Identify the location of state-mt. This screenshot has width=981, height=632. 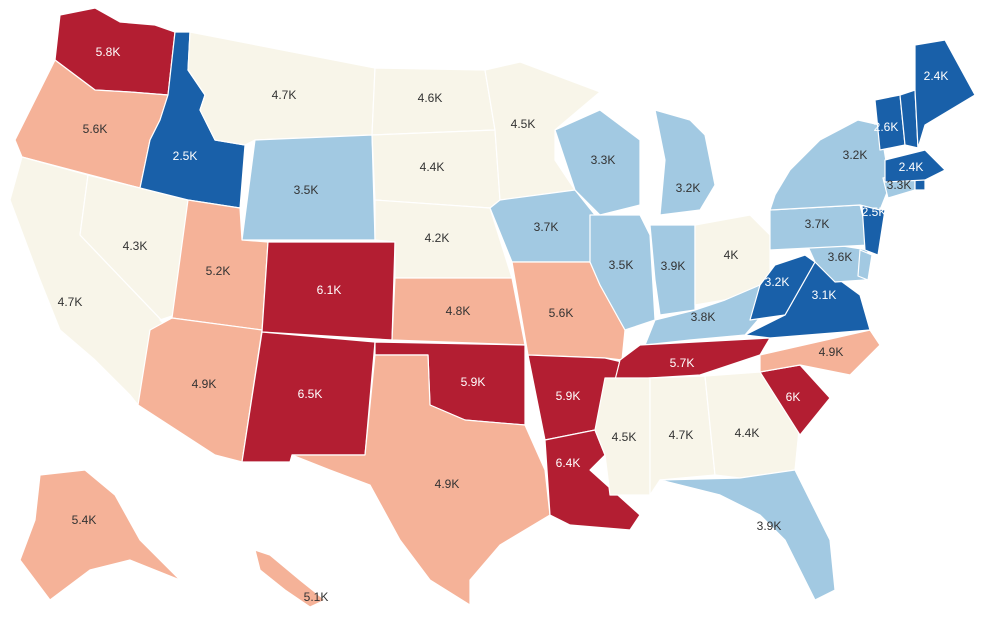
(281, 88).